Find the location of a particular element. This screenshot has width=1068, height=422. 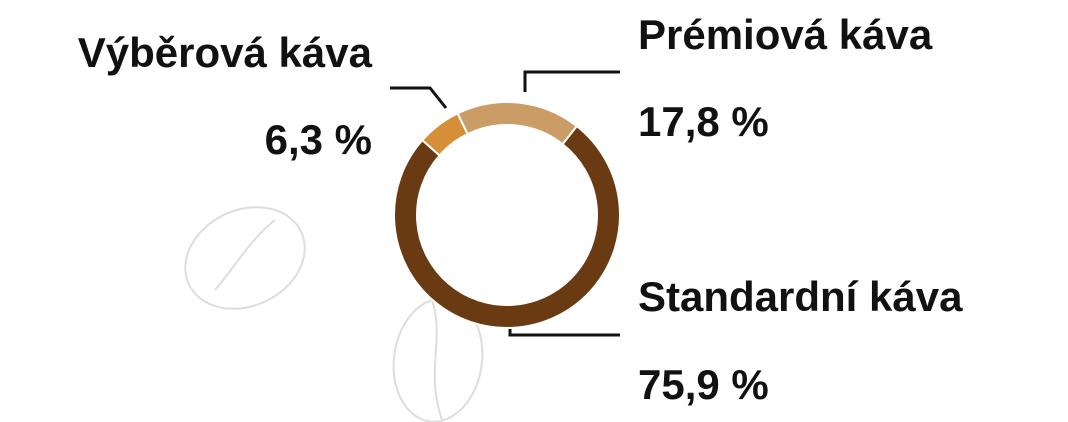

category-label: Prémiová káva is located at coordinates (785, 34).